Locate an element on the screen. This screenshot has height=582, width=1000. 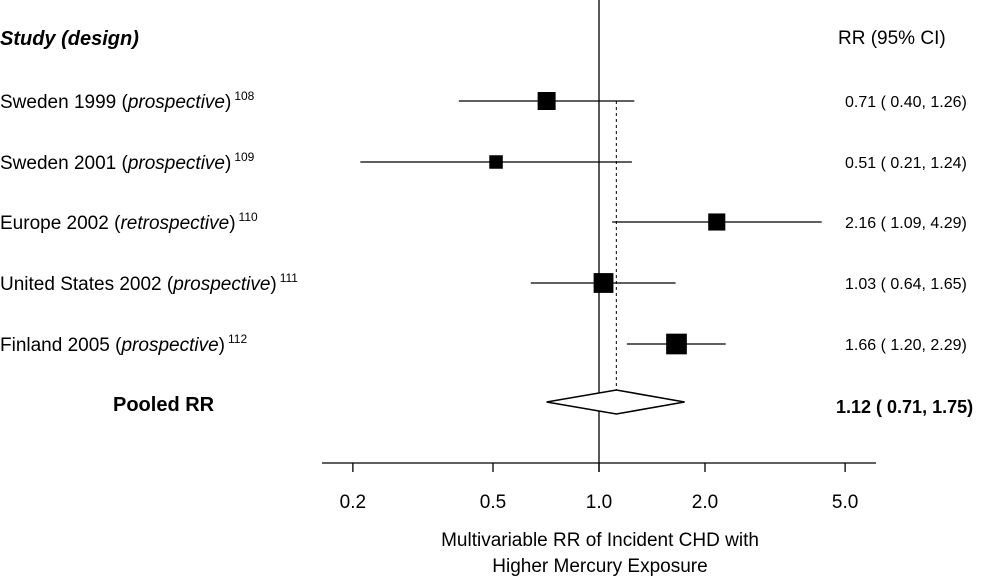
x-axis-label-line-1: Multivariable RR of Incident CHD with is located at coordinates (600, 540).